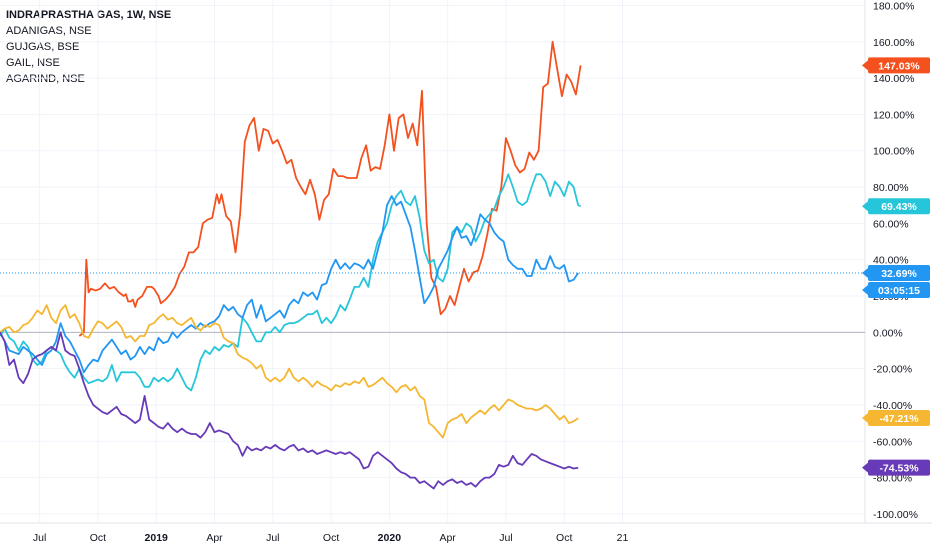 This screenshot has width=932, height=550. I want to click on y-tick-label: 40.00%, so click(891, 261).